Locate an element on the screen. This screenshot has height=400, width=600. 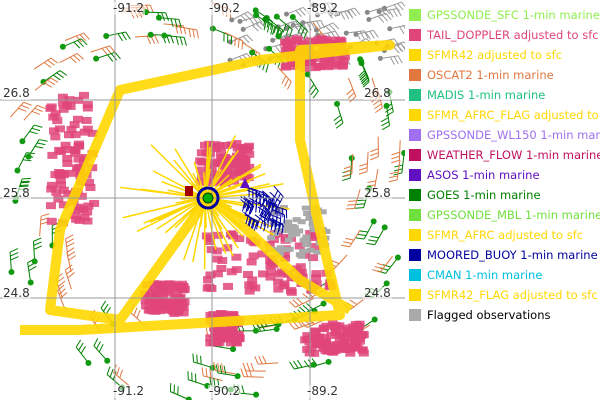
legend-item-madis: MADIS 1-min marine is located at coordinates (477, 95).